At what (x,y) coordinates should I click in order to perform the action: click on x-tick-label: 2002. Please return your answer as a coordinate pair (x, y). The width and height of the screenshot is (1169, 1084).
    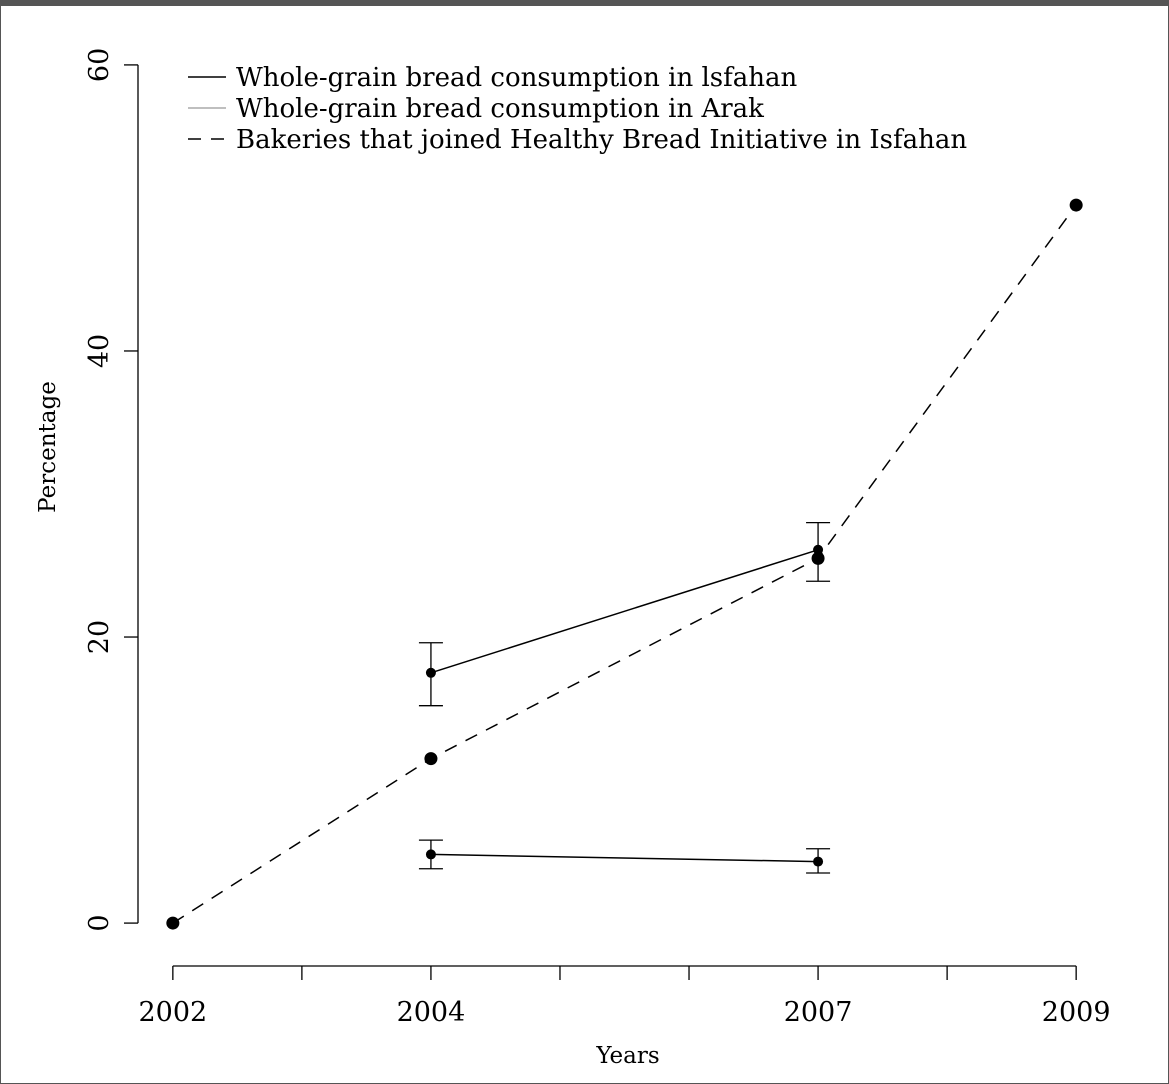
    Looking at the image, I should click on (172, 1012).